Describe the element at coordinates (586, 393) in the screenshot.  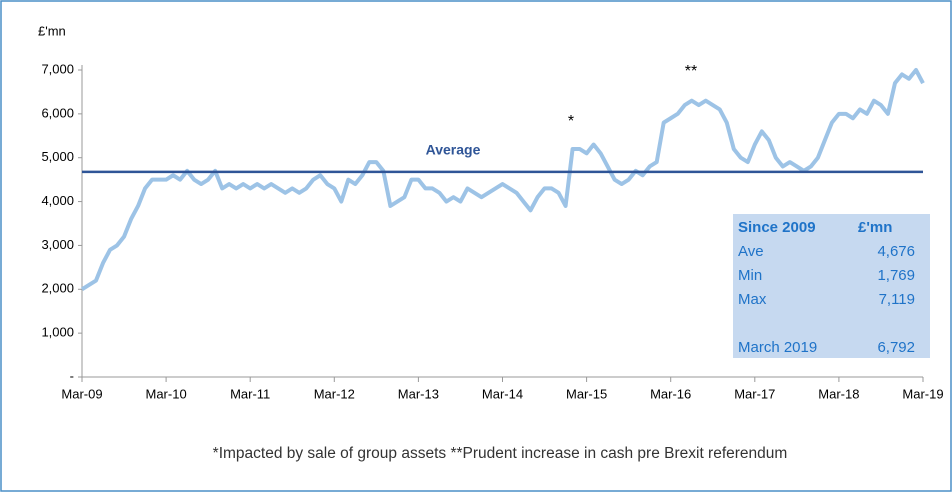
I see `x-tick-label: Mar-15` at that location.